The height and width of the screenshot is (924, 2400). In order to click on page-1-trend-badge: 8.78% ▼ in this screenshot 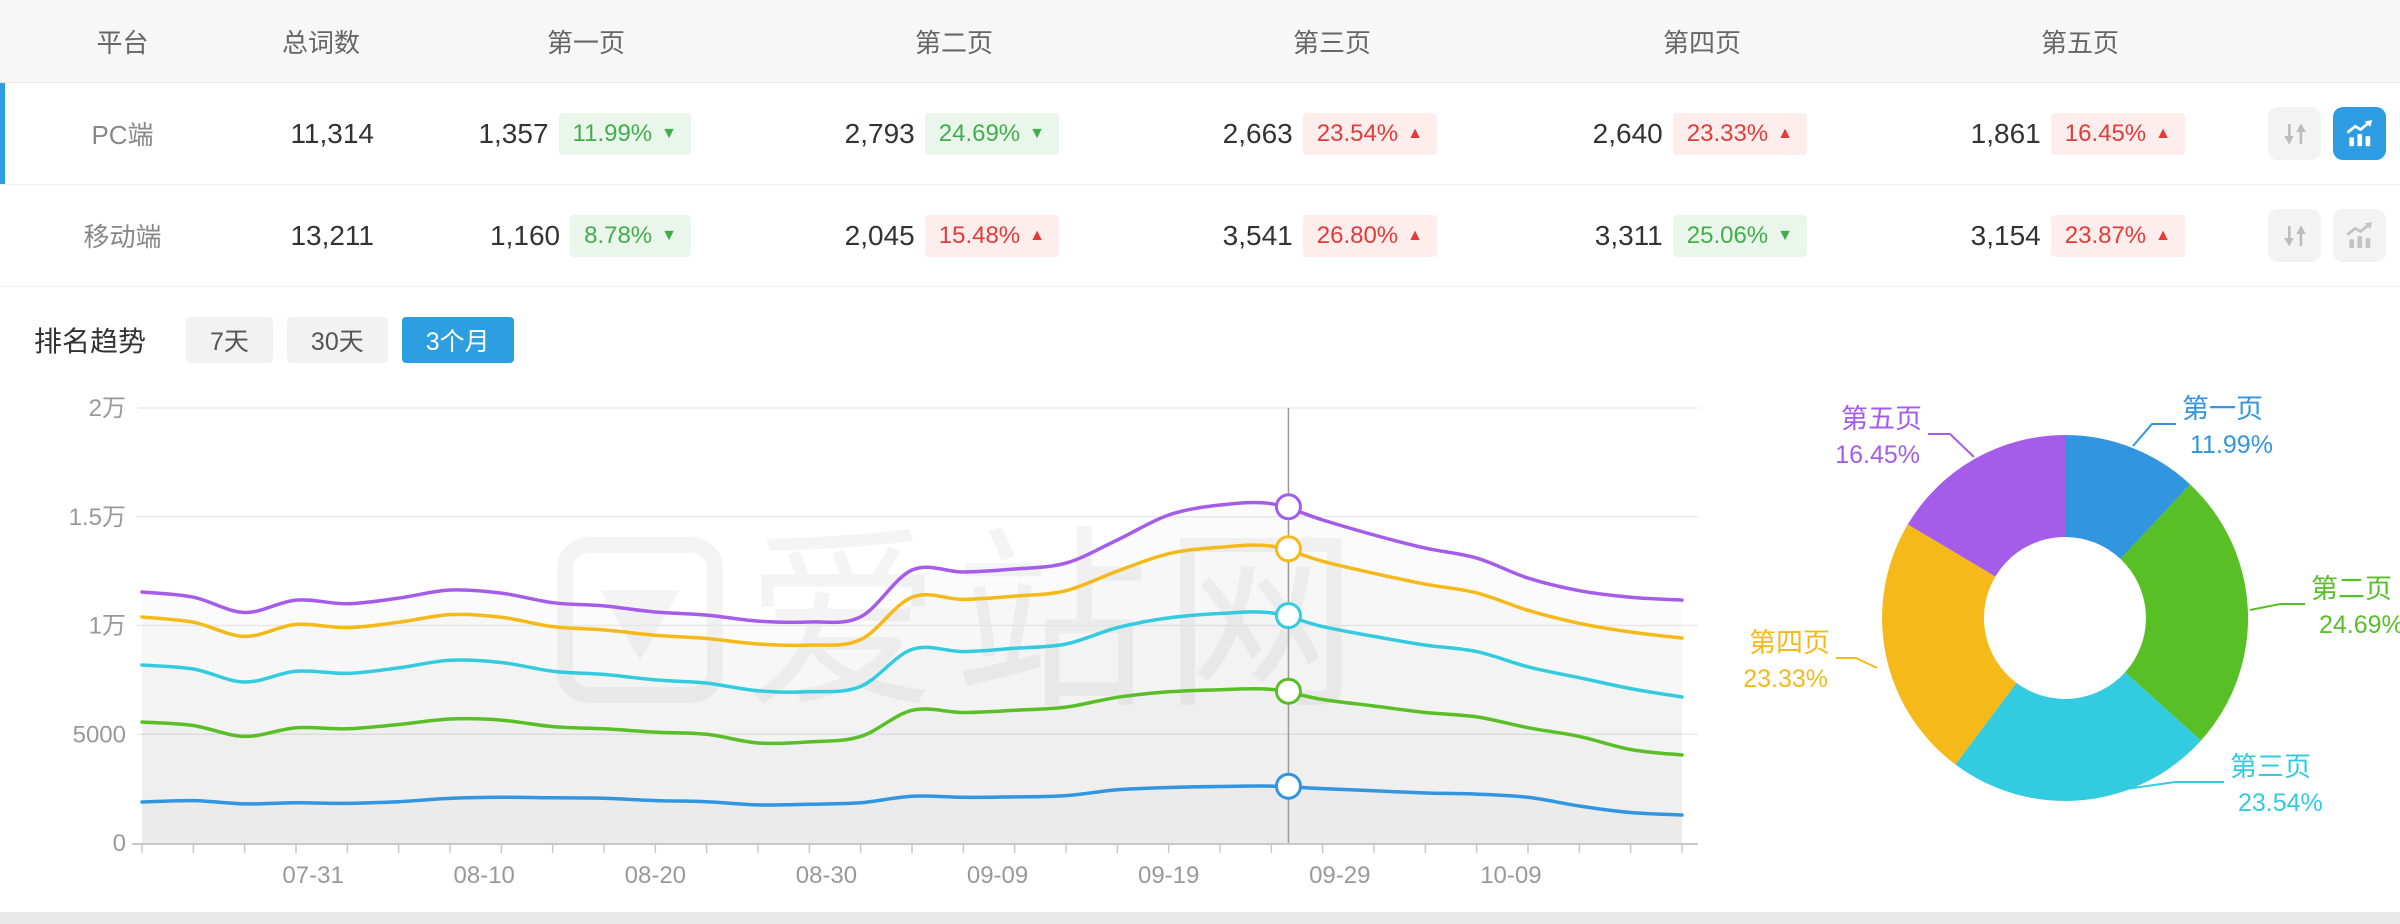, I will do `click(630, 235)`.